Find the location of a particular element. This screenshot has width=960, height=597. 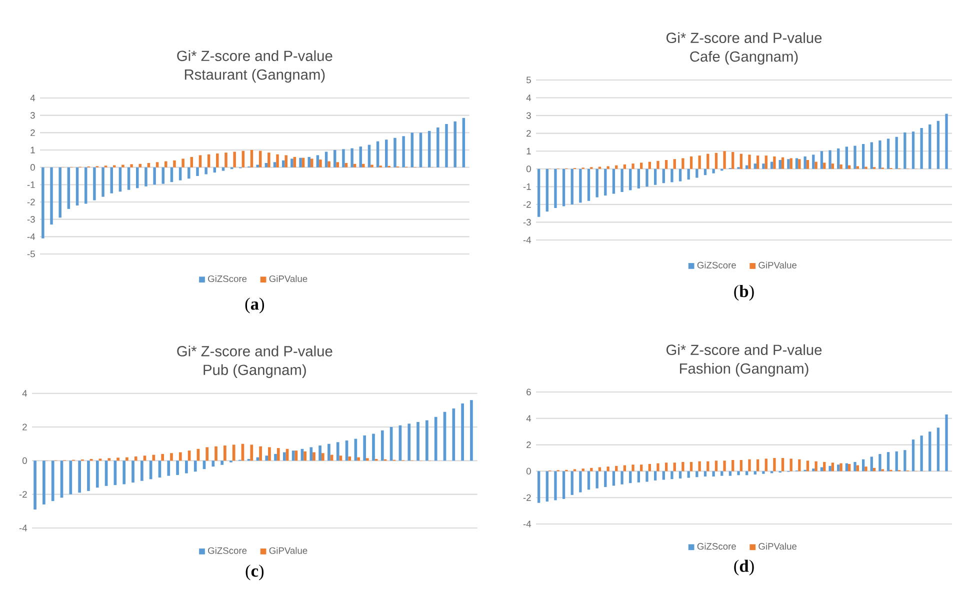

y-tick-label: 1 is located at coordinates (32, 150).